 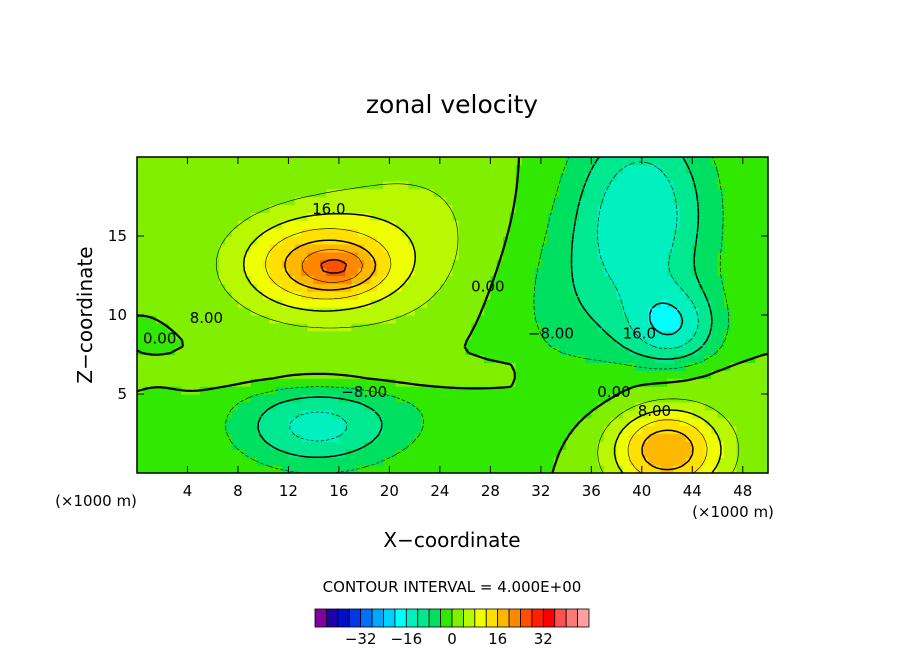 What do you see at coordinates (540, 491) in the screenshot?
I see `x-tick-label: 32` at bounding box center [540, 491].